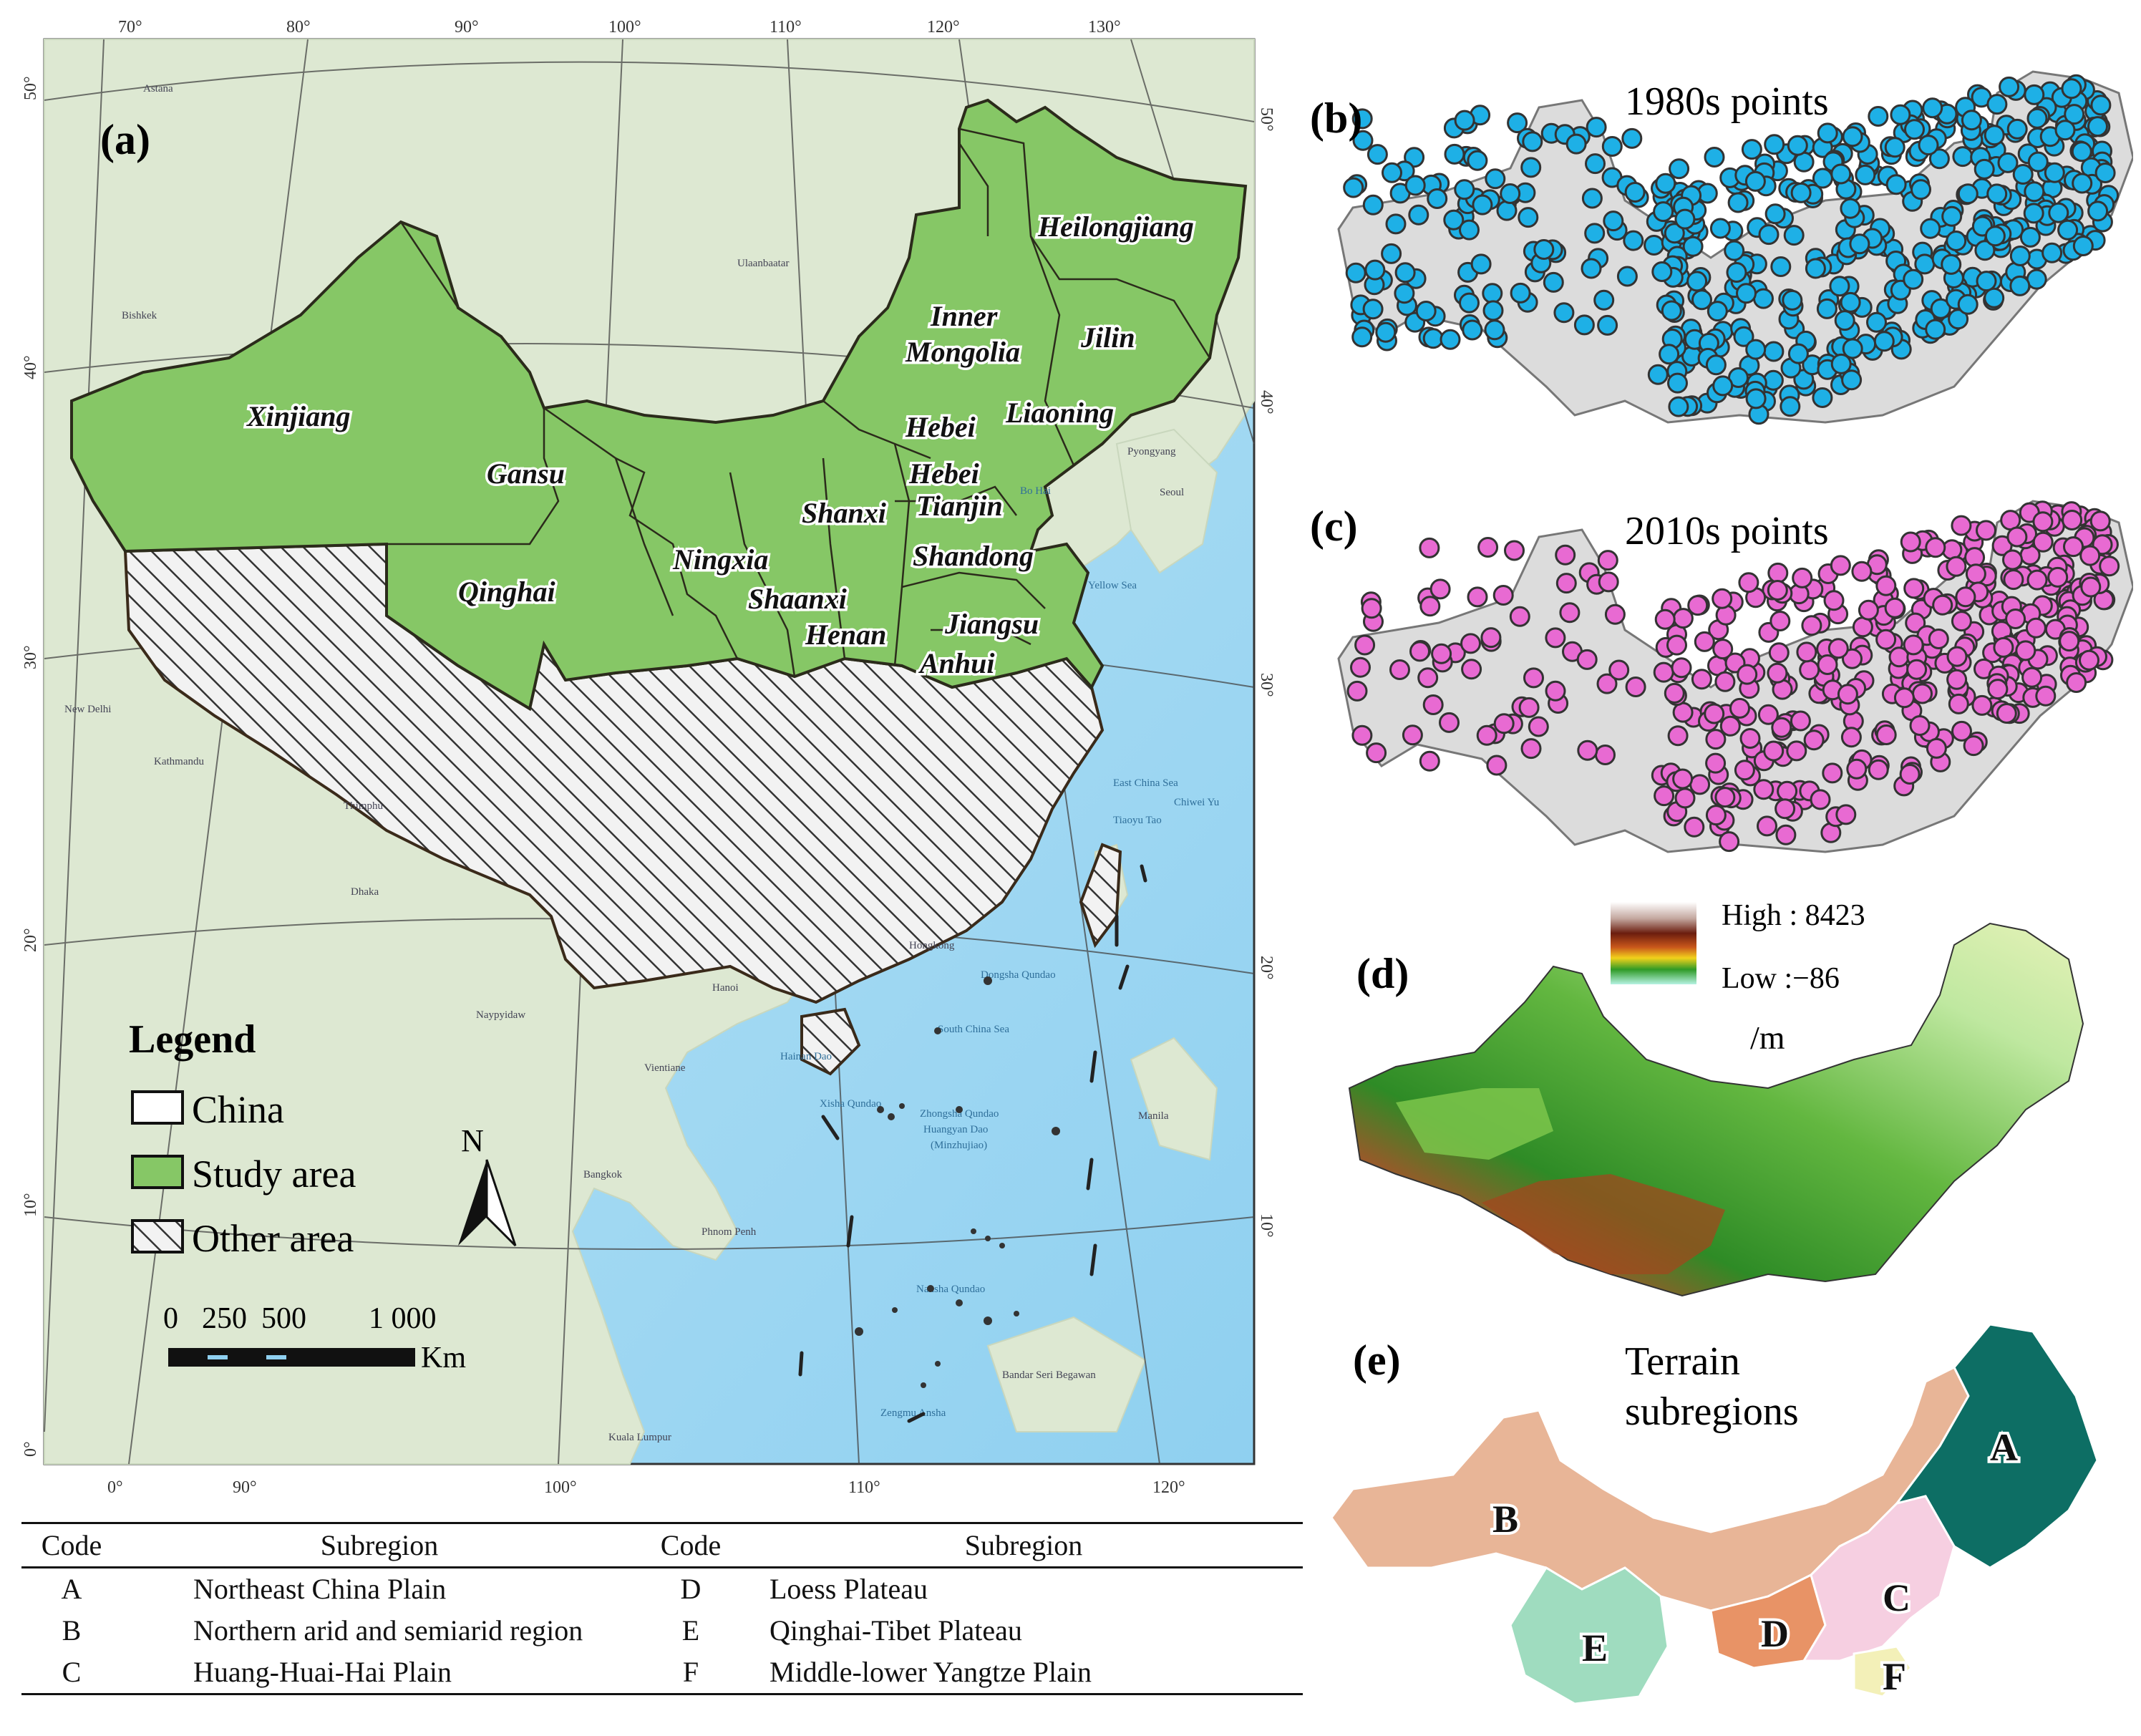 This screenshot has width=2141, height=1736. What do you see at coordinates (157, 1172) in the screenshot?
I see `legend-swatch-study` at bounding box center [157, 1172].